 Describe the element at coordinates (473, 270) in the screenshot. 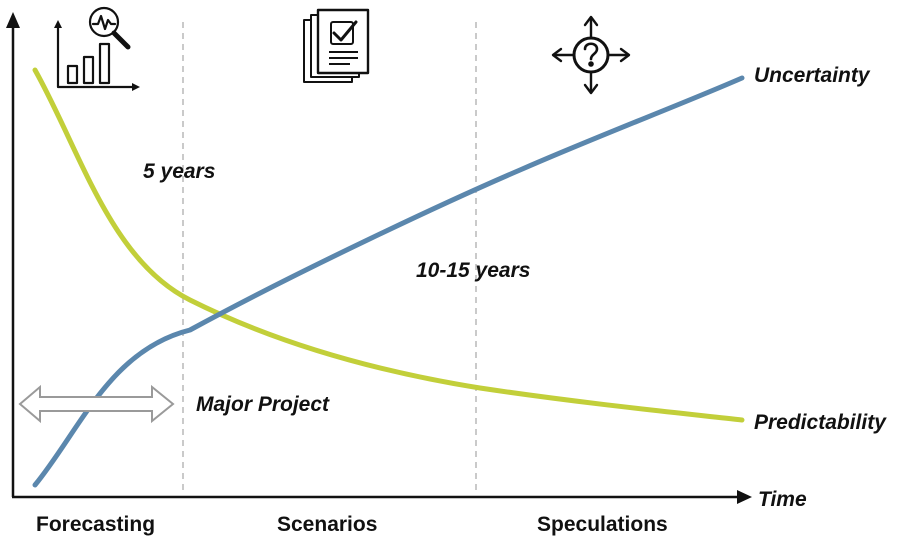

I see `ten-fifteen-years-label: 10-15 years` at that location.